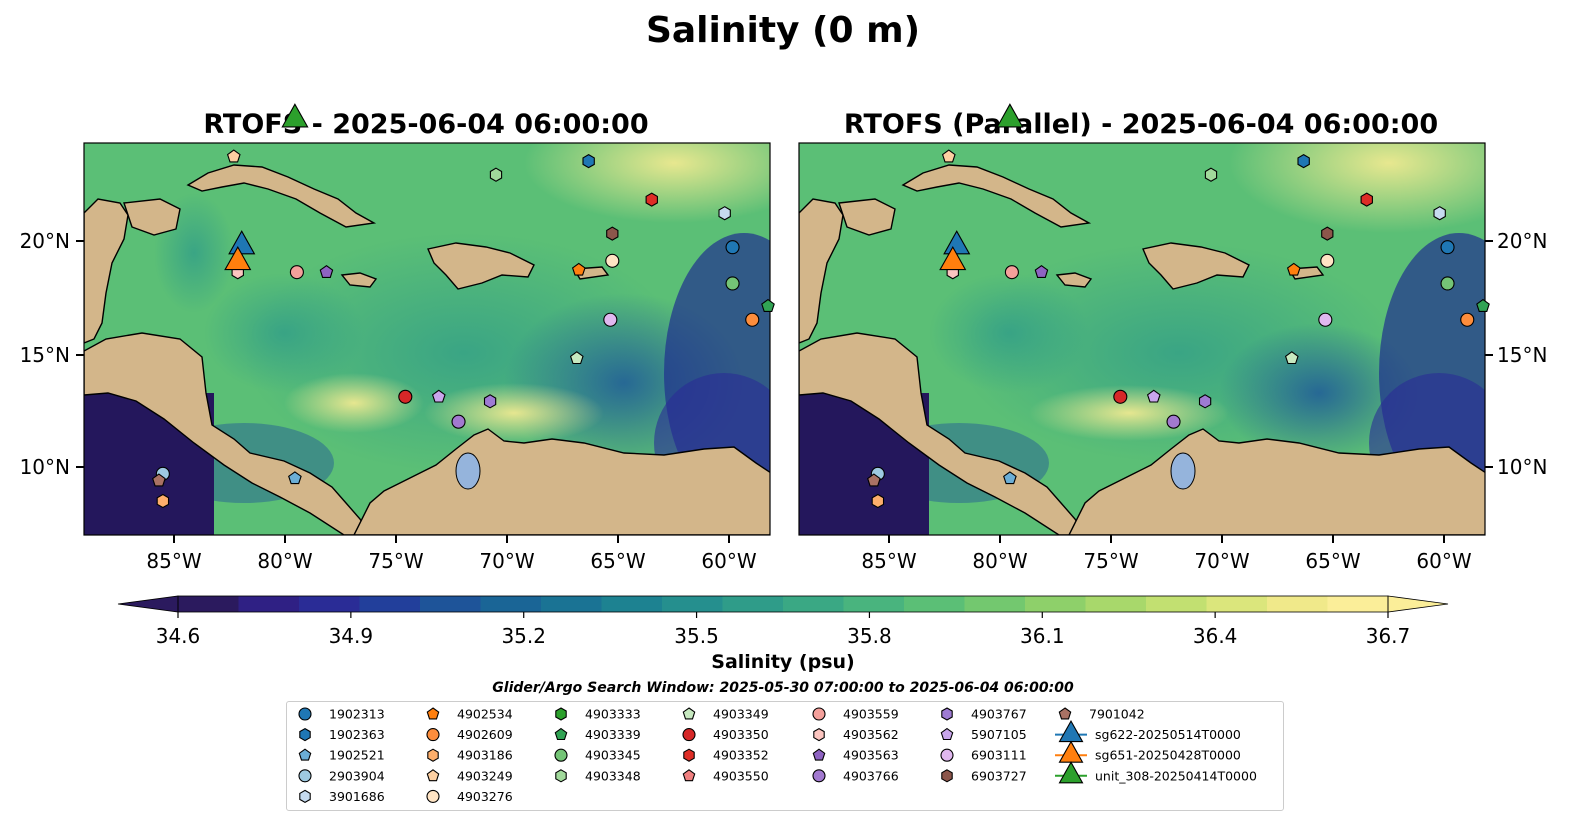 The image size is (1577, 827). I want to click on legend-marker-unit_308-20250414T0000, so click(1071, 772).